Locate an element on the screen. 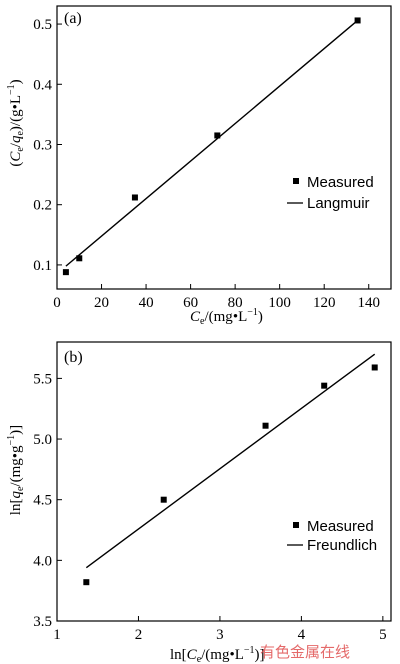  panel-a-x-axis-title: Ce/(mg•L−1) is located at coordinates (226, 317).